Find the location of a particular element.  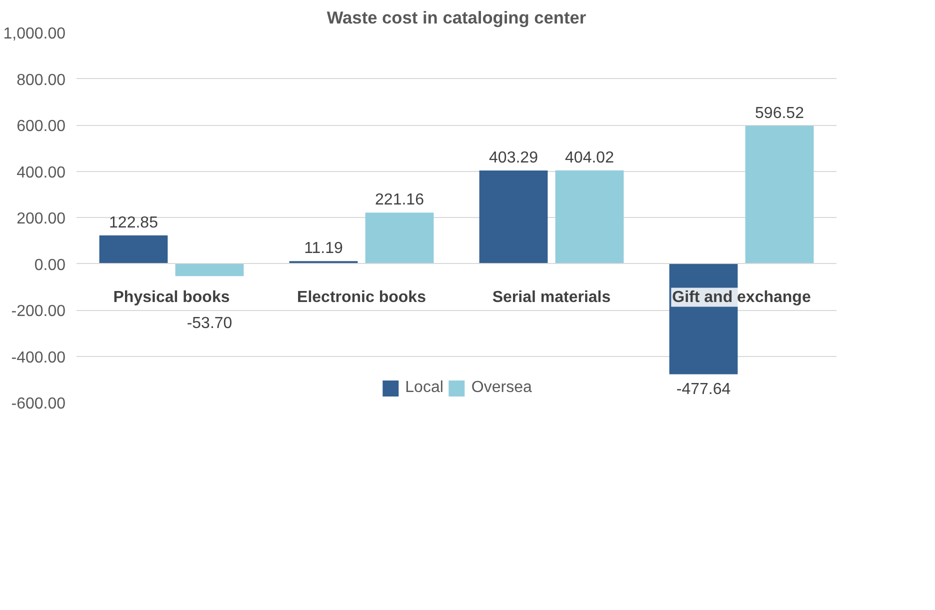

legend-label: Oversea is located at coordinates (501, 388).